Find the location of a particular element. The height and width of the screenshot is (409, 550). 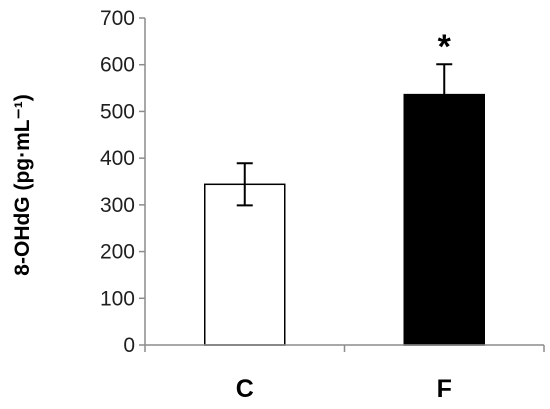

y-tick-label: 400 is located at coordinates (117, 158).